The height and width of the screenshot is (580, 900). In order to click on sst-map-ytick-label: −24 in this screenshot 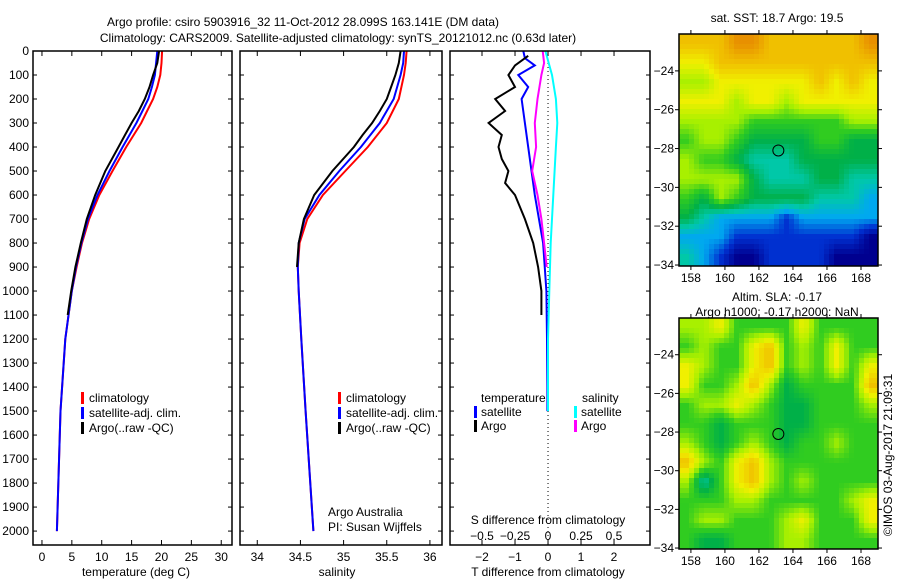, I will do `click(664, 71)`.